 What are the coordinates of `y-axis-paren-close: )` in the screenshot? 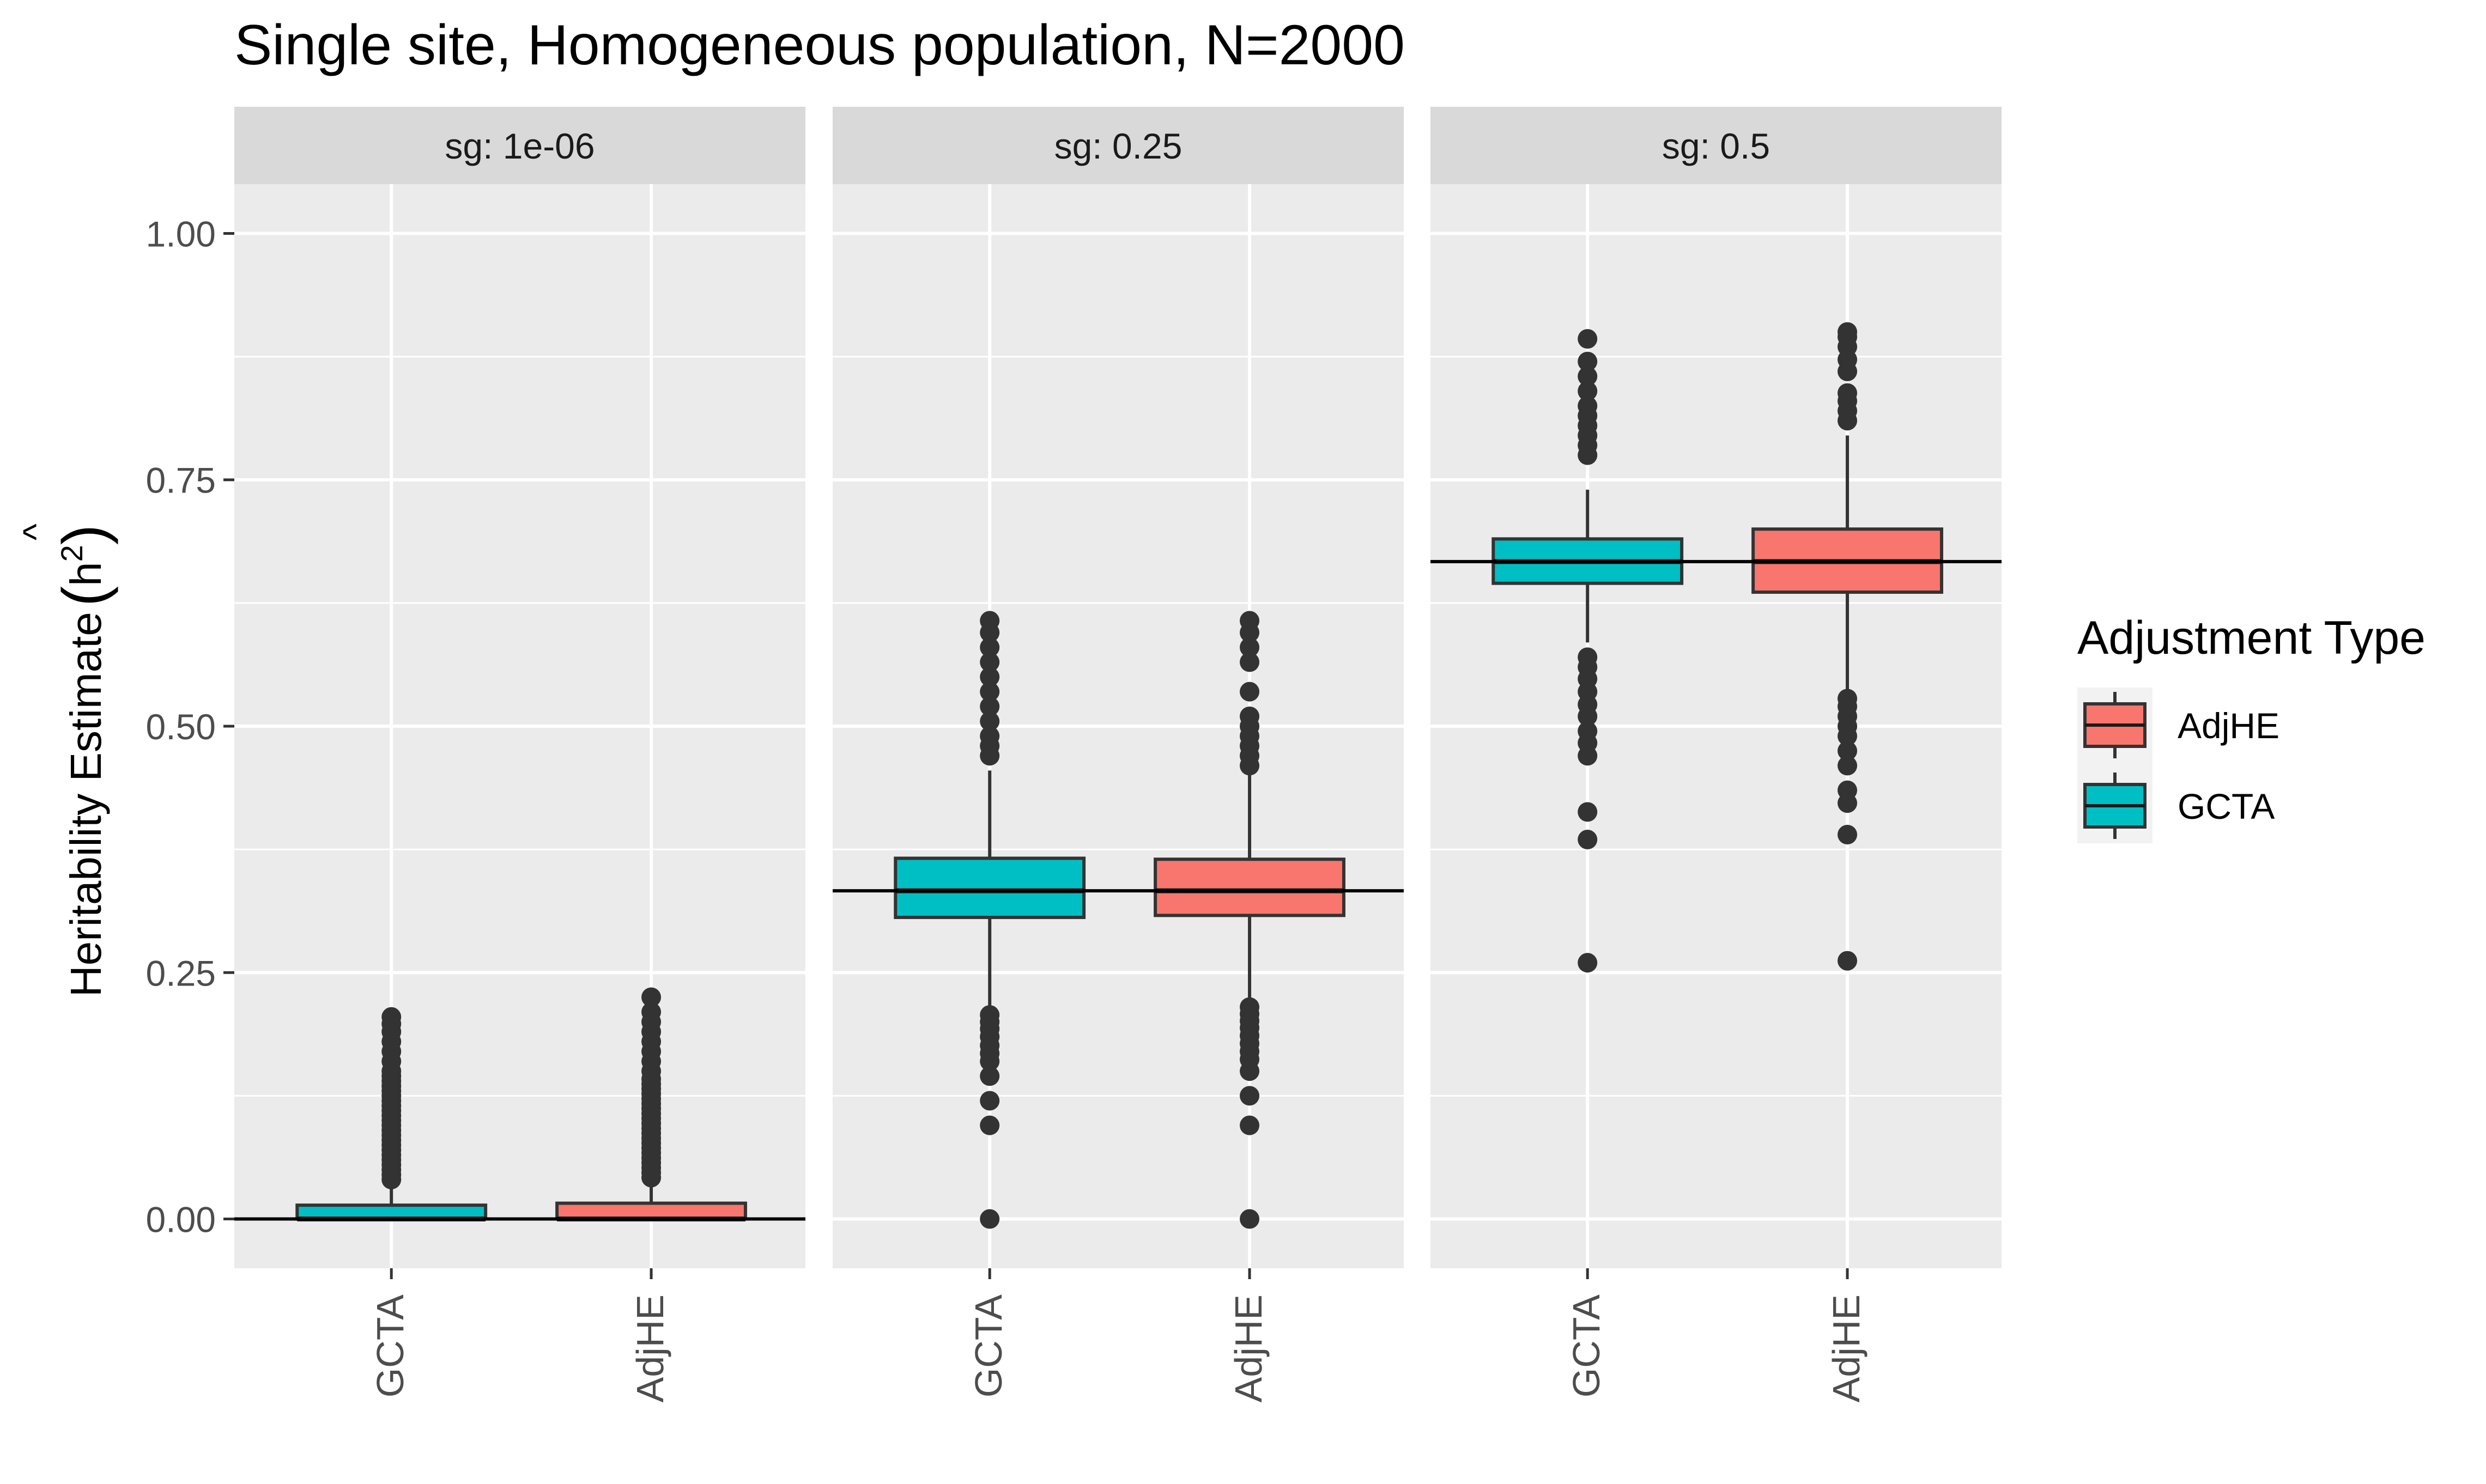 It's located at (84, 535).